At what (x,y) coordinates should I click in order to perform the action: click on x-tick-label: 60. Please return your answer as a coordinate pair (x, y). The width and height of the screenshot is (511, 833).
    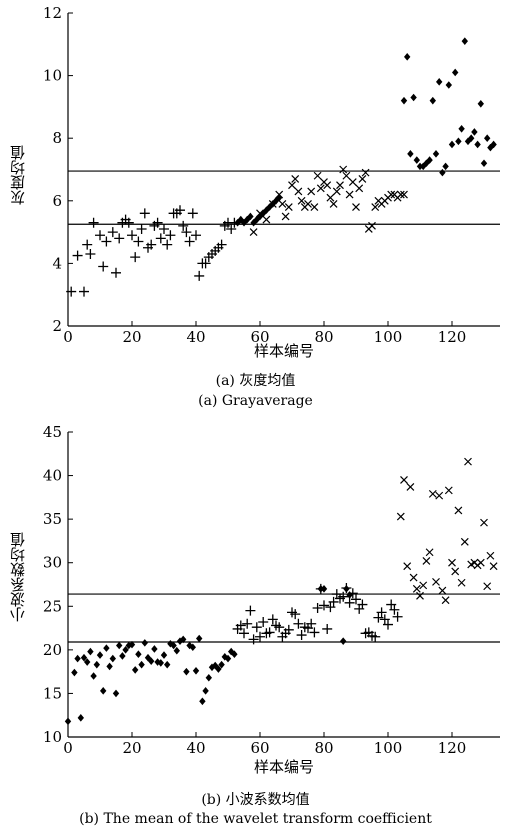
    Looking at the image, I should click on (259, 337).